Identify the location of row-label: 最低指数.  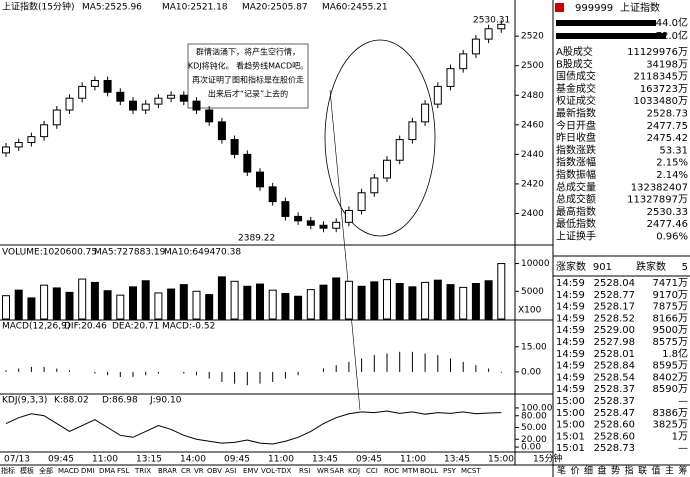
(576, 223).